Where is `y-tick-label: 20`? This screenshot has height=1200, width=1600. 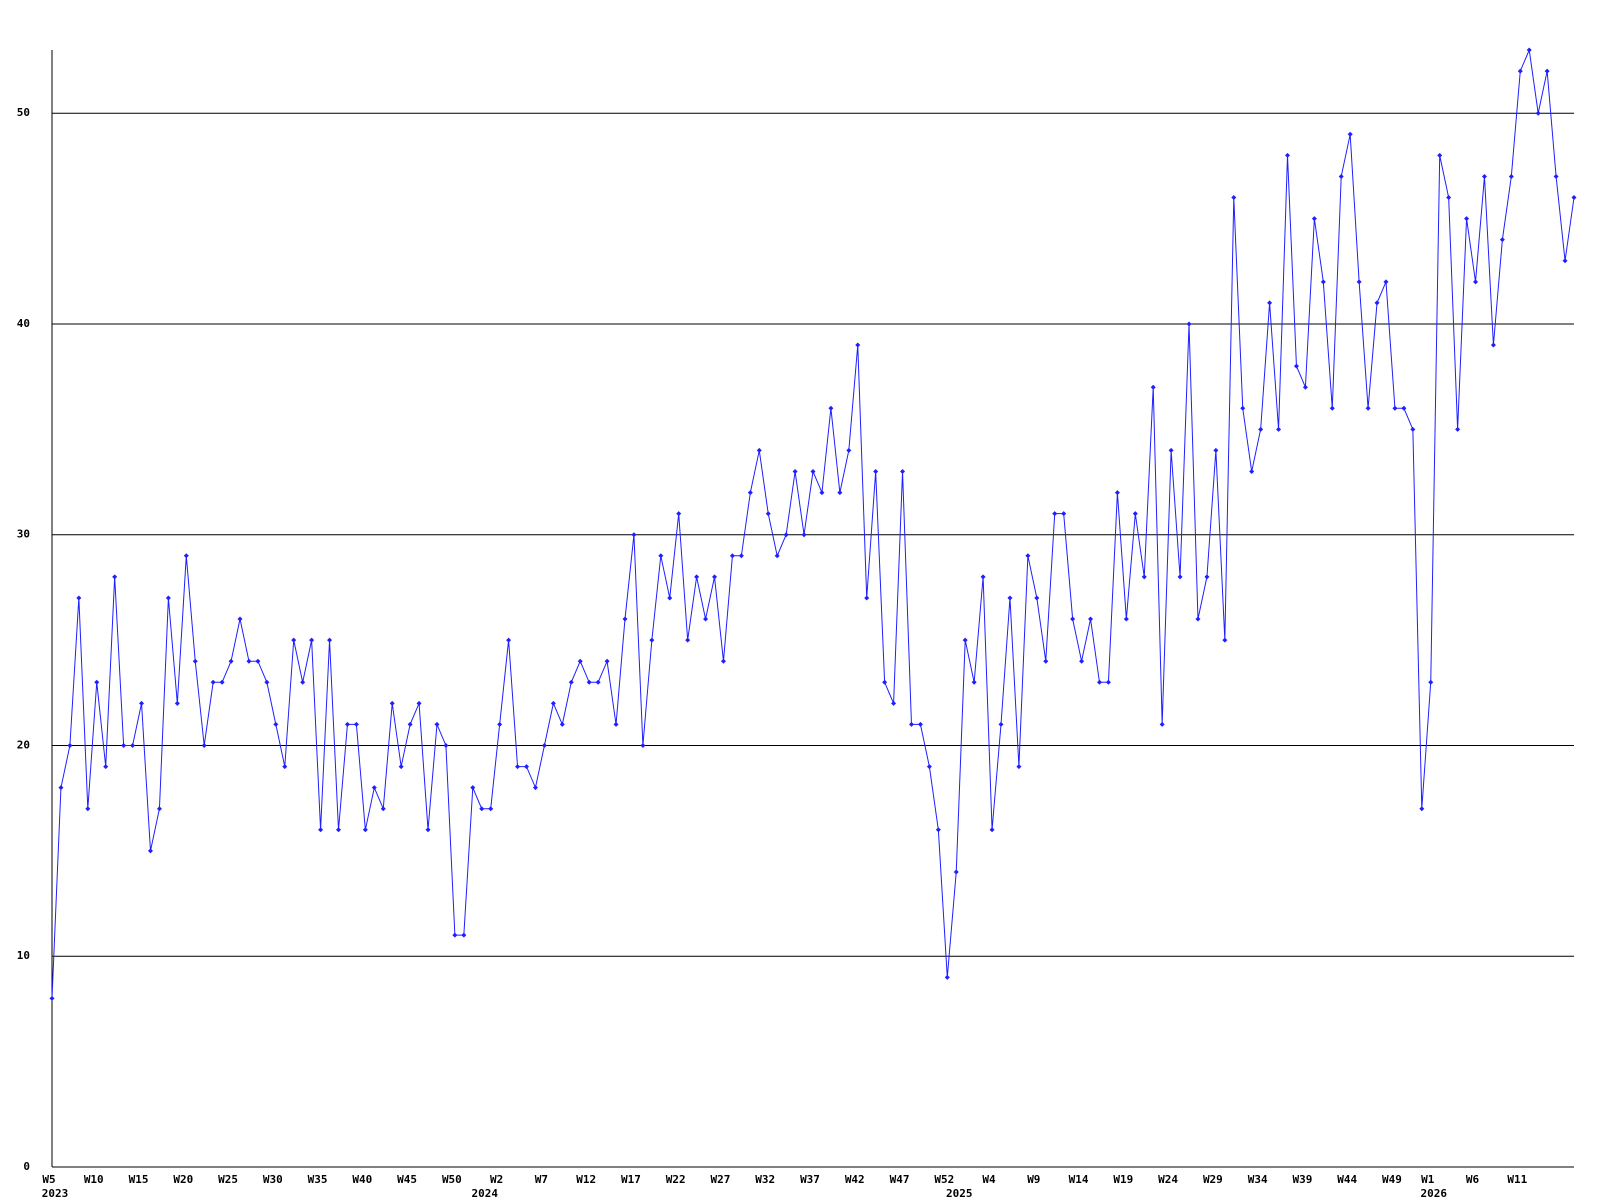
y-tick-label: 20 is located at coordinates (23, 744).